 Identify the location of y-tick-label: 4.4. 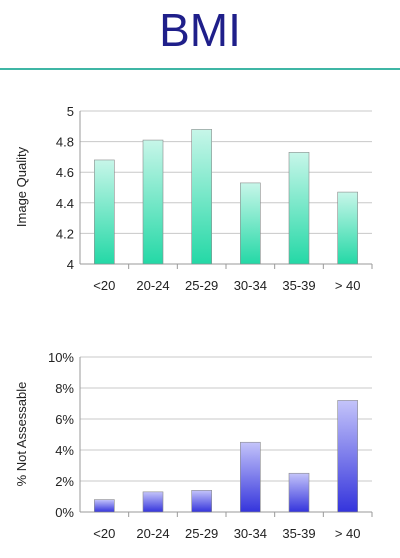
(65, 203).